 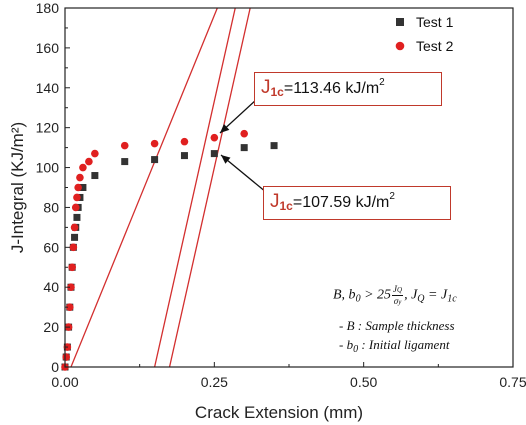 What do you see at coordinates (48, 48) in the screenshot?
I see `y-tick-label: 160` at bounding box center [48, 48].